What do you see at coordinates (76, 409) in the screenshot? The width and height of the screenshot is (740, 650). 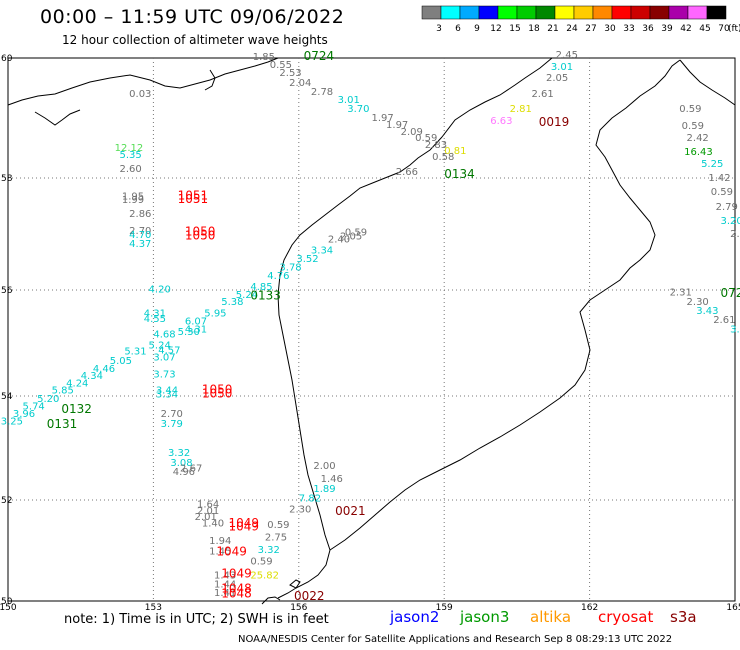 I see `pass-time-label: 0132` at bounding box center [76, 409].